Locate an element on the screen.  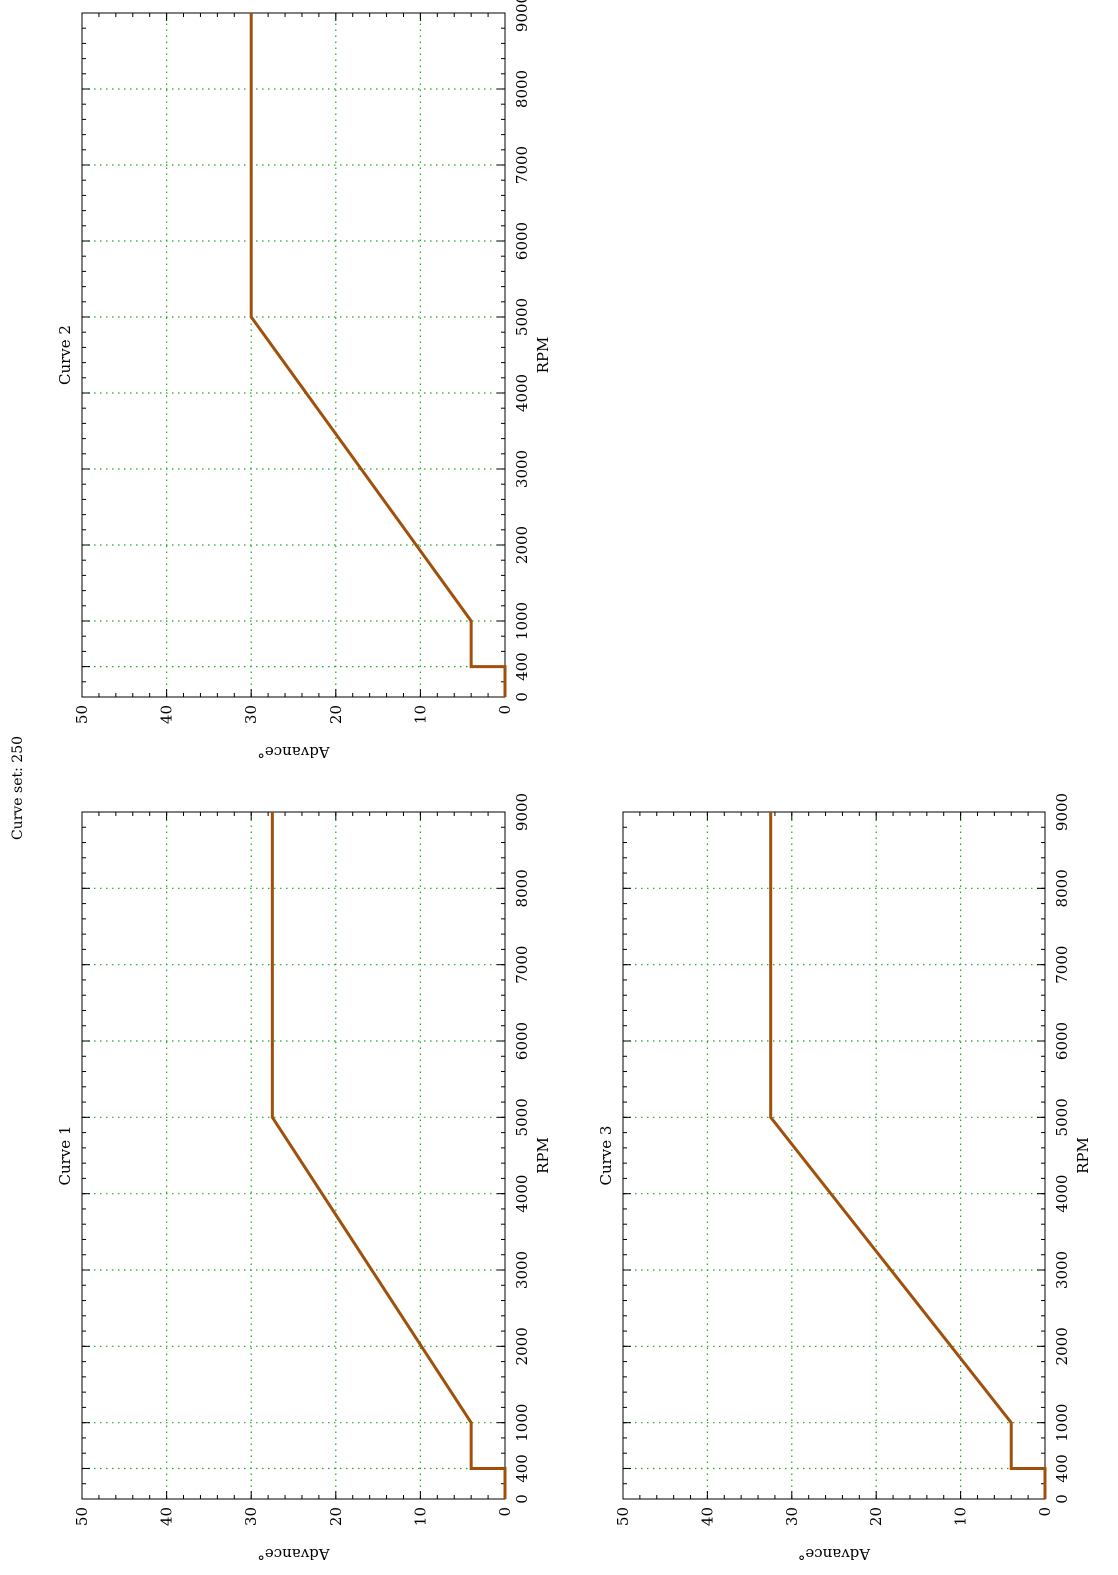
chart-title: Curve 1 is located at coordinates (65, 1156).